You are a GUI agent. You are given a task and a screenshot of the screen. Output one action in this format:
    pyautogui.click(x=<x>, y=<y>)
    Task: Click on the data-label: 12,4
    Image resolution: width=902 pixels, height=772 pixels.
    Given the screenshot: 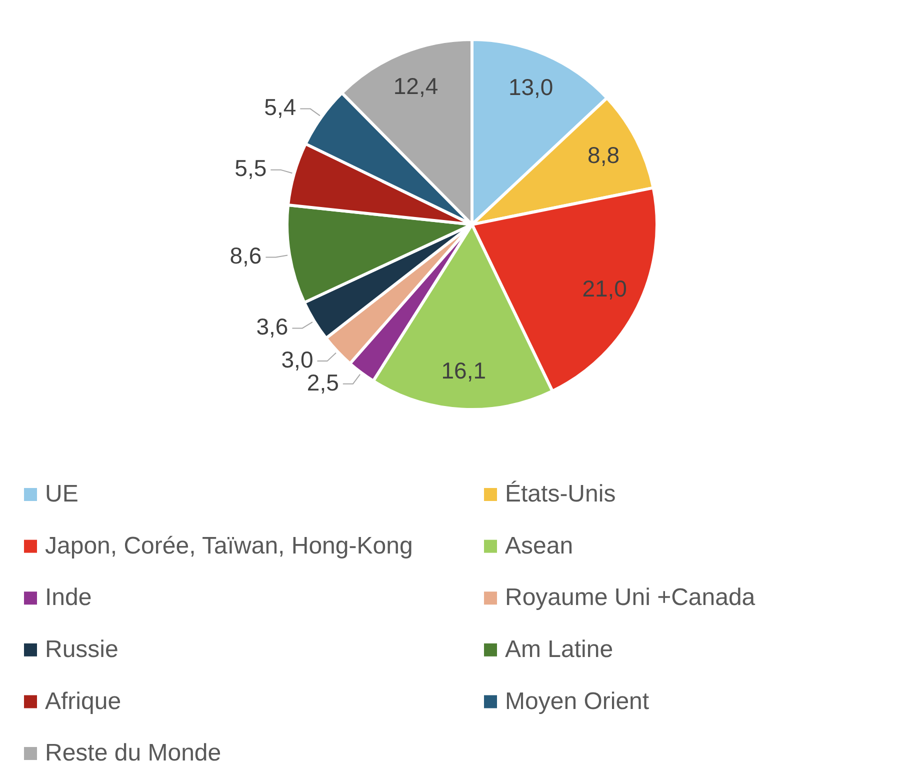 What is the action you would take?
    pyautogui.click(x=415, y=85)
    